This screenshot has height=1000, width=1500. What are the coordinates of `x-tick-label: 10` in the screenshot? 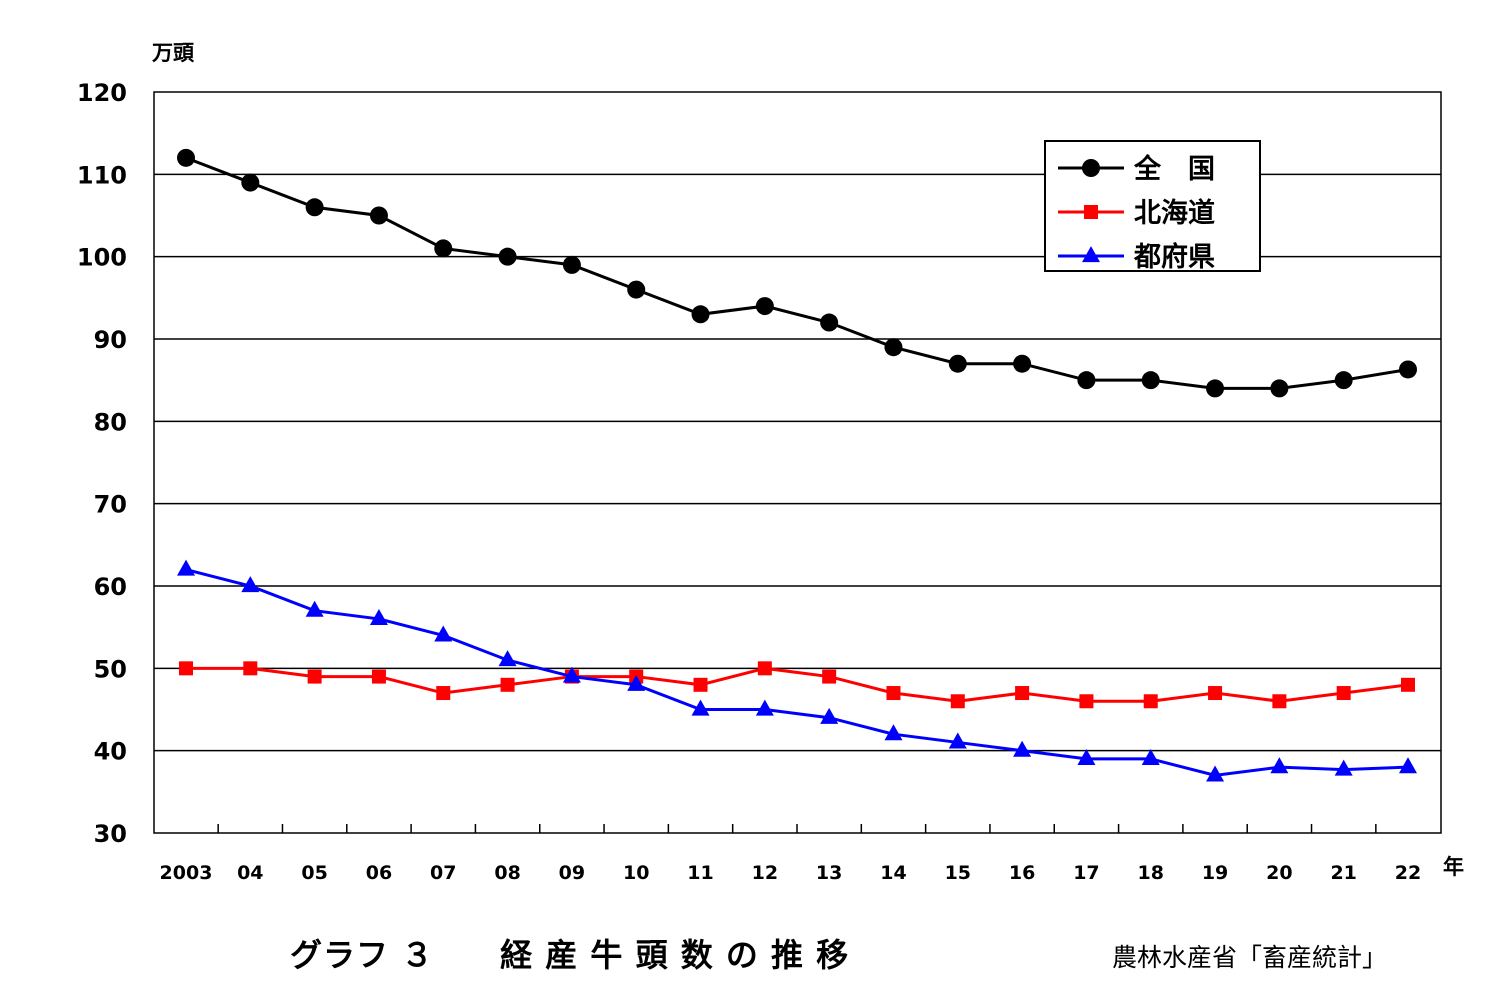 It's located at (636, 873).